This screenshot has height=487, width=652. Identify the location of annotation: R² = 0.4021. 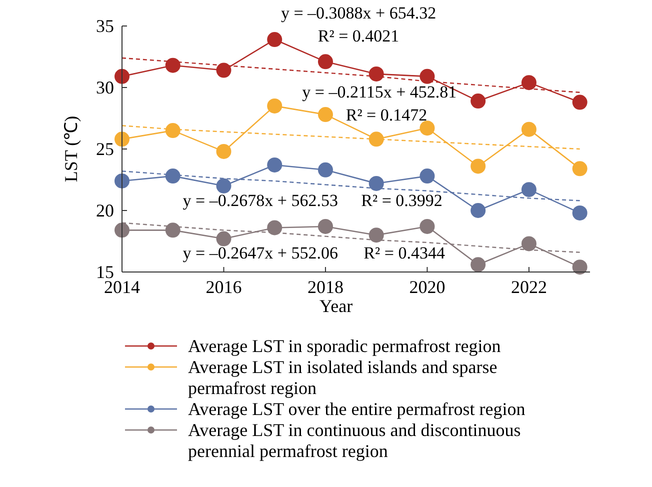
(359, 36).